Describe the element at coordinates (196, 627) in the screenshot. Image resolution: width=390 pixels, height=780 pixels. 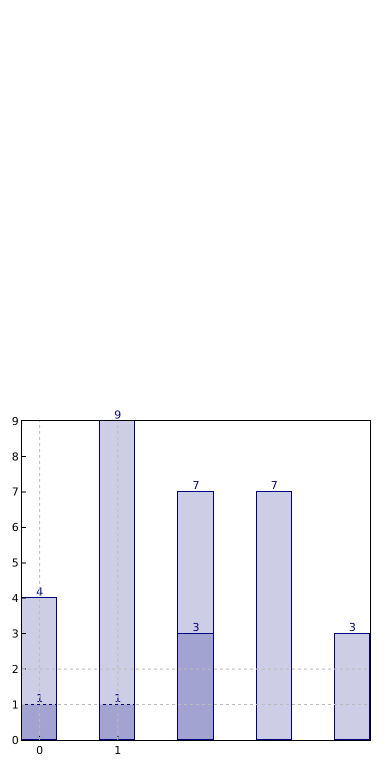
I see `data-label: 3` at that location.